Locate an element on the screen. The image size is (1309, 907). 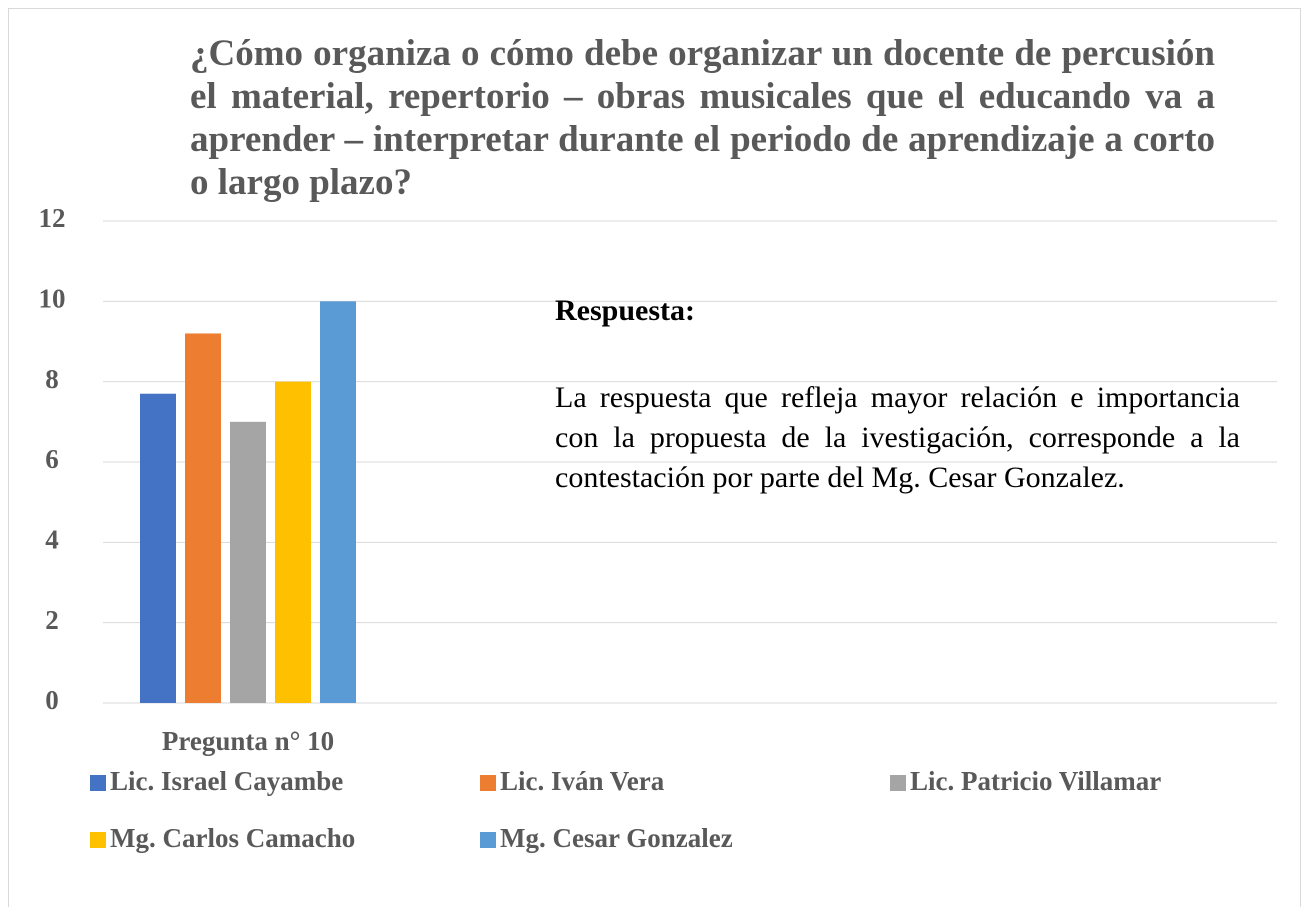
y-tick-label: 4 is located at coordinates (52, 540).